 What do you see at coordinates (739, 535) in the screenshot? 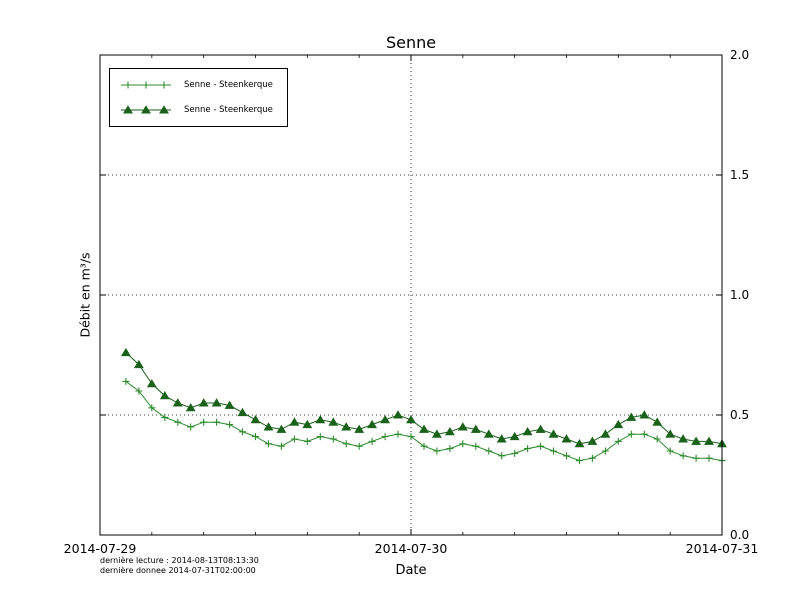
I see `y-tick-label: 0.0` at bounding box center [739, 535].